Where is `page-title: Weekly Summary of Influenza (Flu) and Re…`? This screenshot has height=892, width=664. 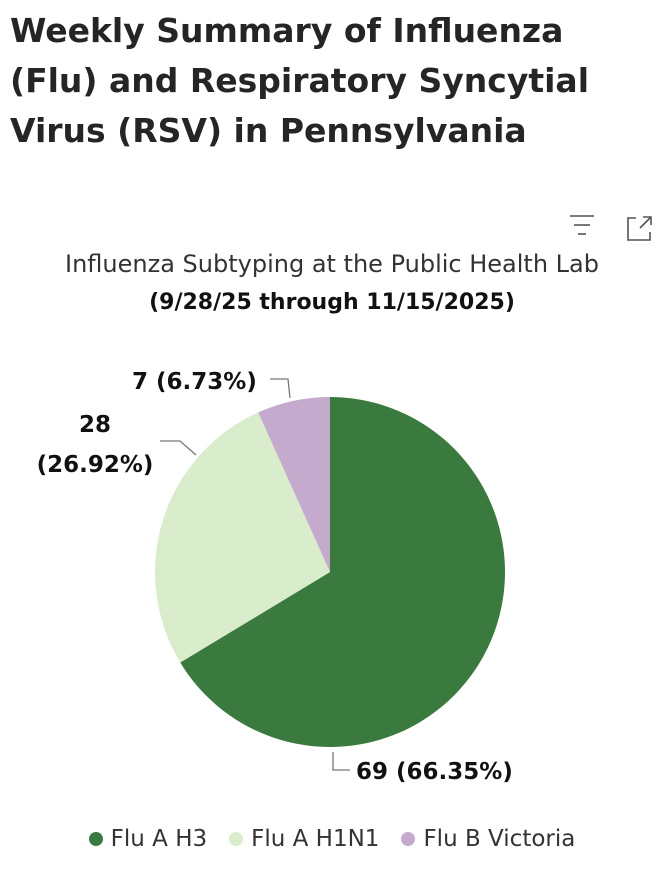 page-title: Weekly Summary of Influenza (Flu) and Re… is located at coordinates (300, 80).